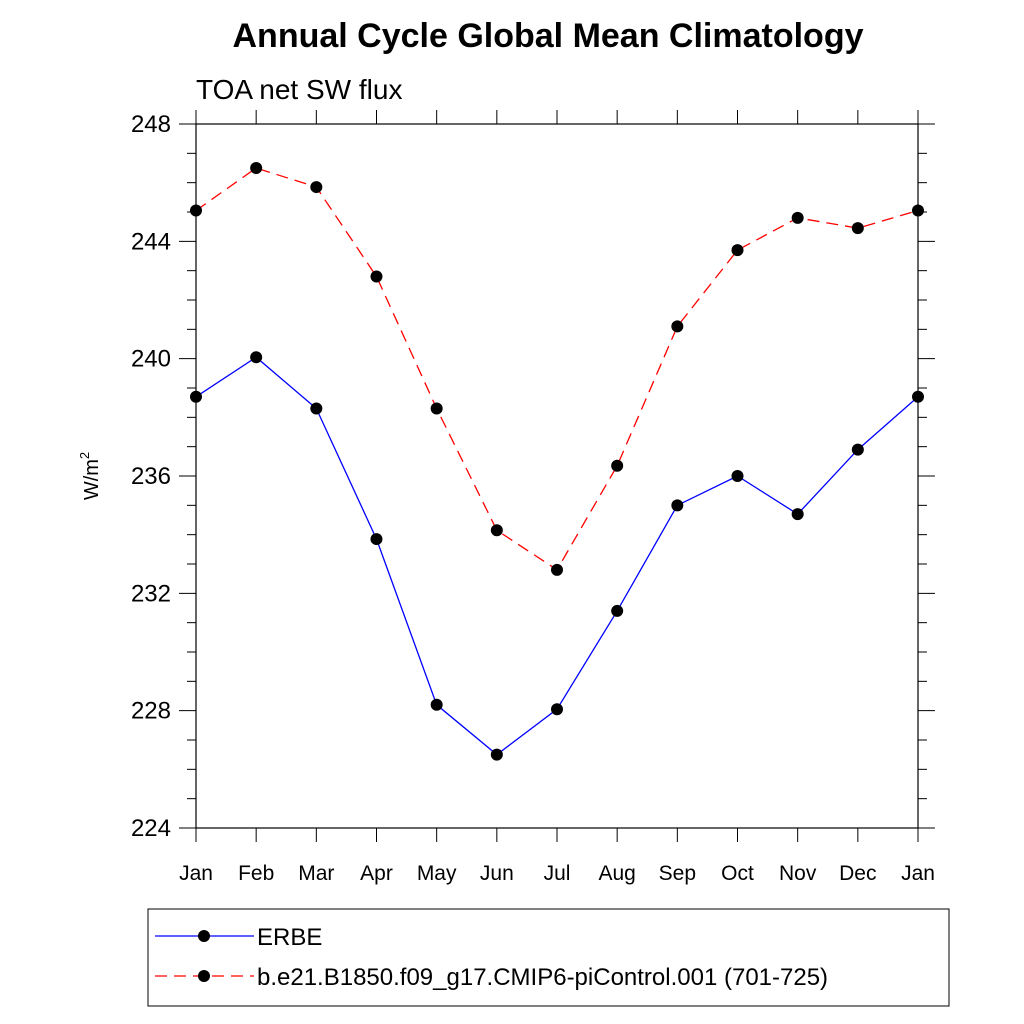 This screenshot has height=1024, width=1024. Describe the element at coordinates (497, 873) in the screenshot. I see `x-tick-label: Jun` at that location.